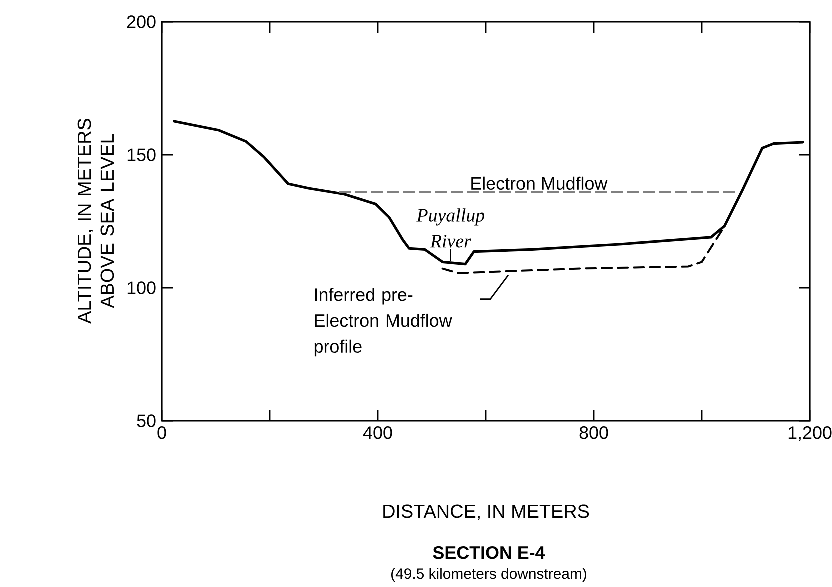  Describe the element at coordinates (142, 155) in the screenshot. I see `y-tick-label: 150` at that location.